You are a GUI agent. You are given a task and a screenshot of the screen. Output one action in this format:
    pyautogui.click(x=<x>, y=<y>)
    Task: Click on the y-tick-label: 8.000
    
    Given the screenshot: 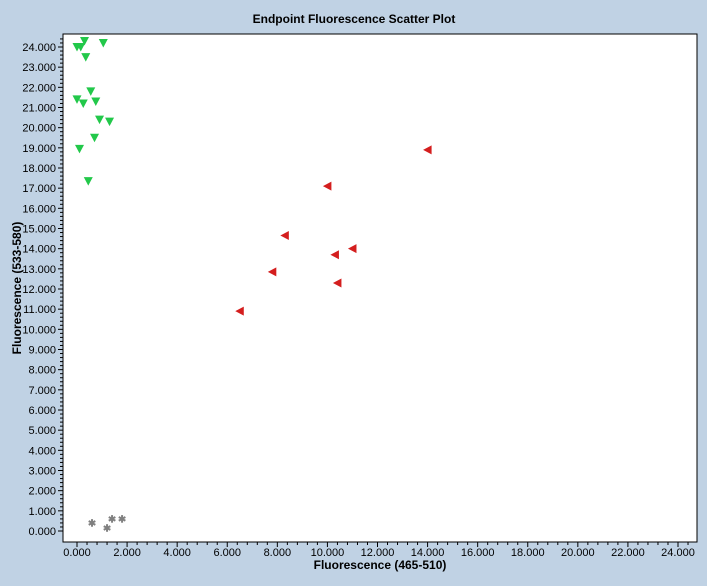 What is the action you would take?
    pyautogui.click(x=42, y=371)
    